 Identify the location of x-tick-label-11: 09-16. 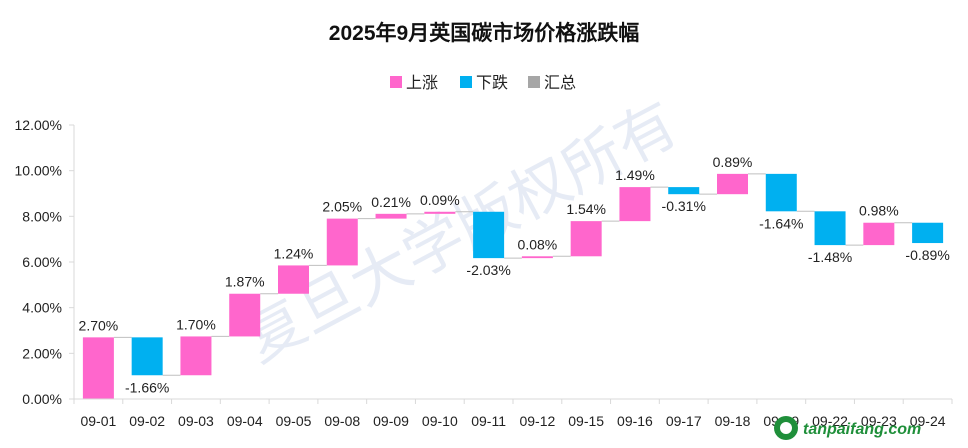
(635, 421).